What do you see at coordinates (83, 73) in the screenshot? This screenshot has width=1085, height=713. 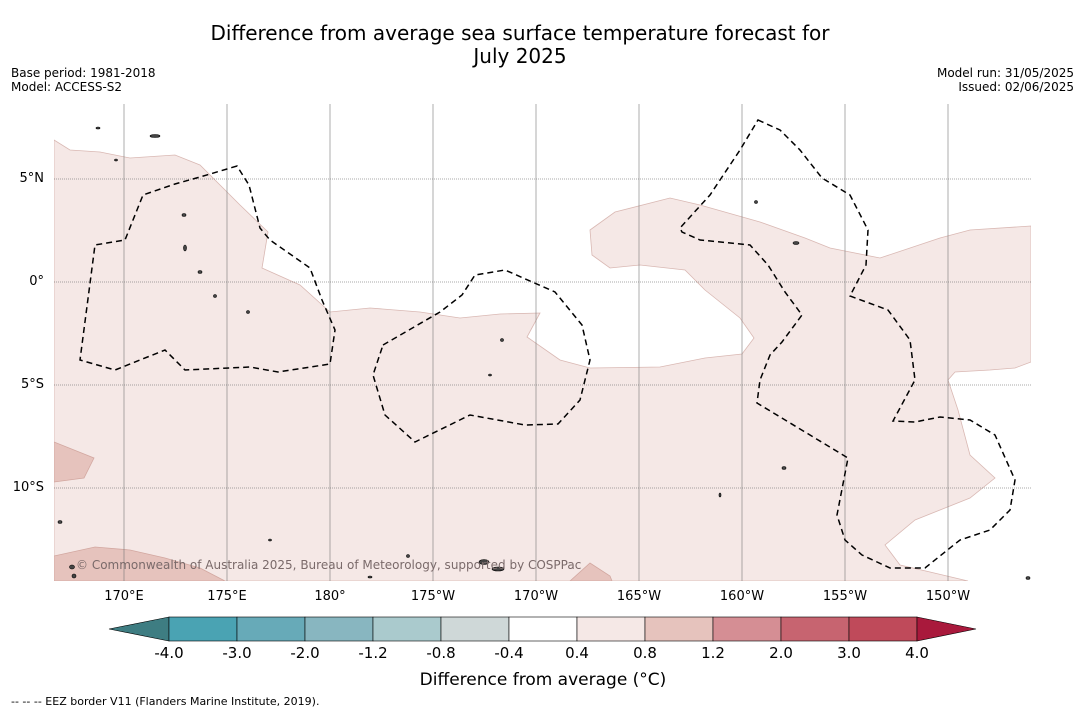 I see `base-period: Base period: 1981-2018` at bounding box center [83, 73].